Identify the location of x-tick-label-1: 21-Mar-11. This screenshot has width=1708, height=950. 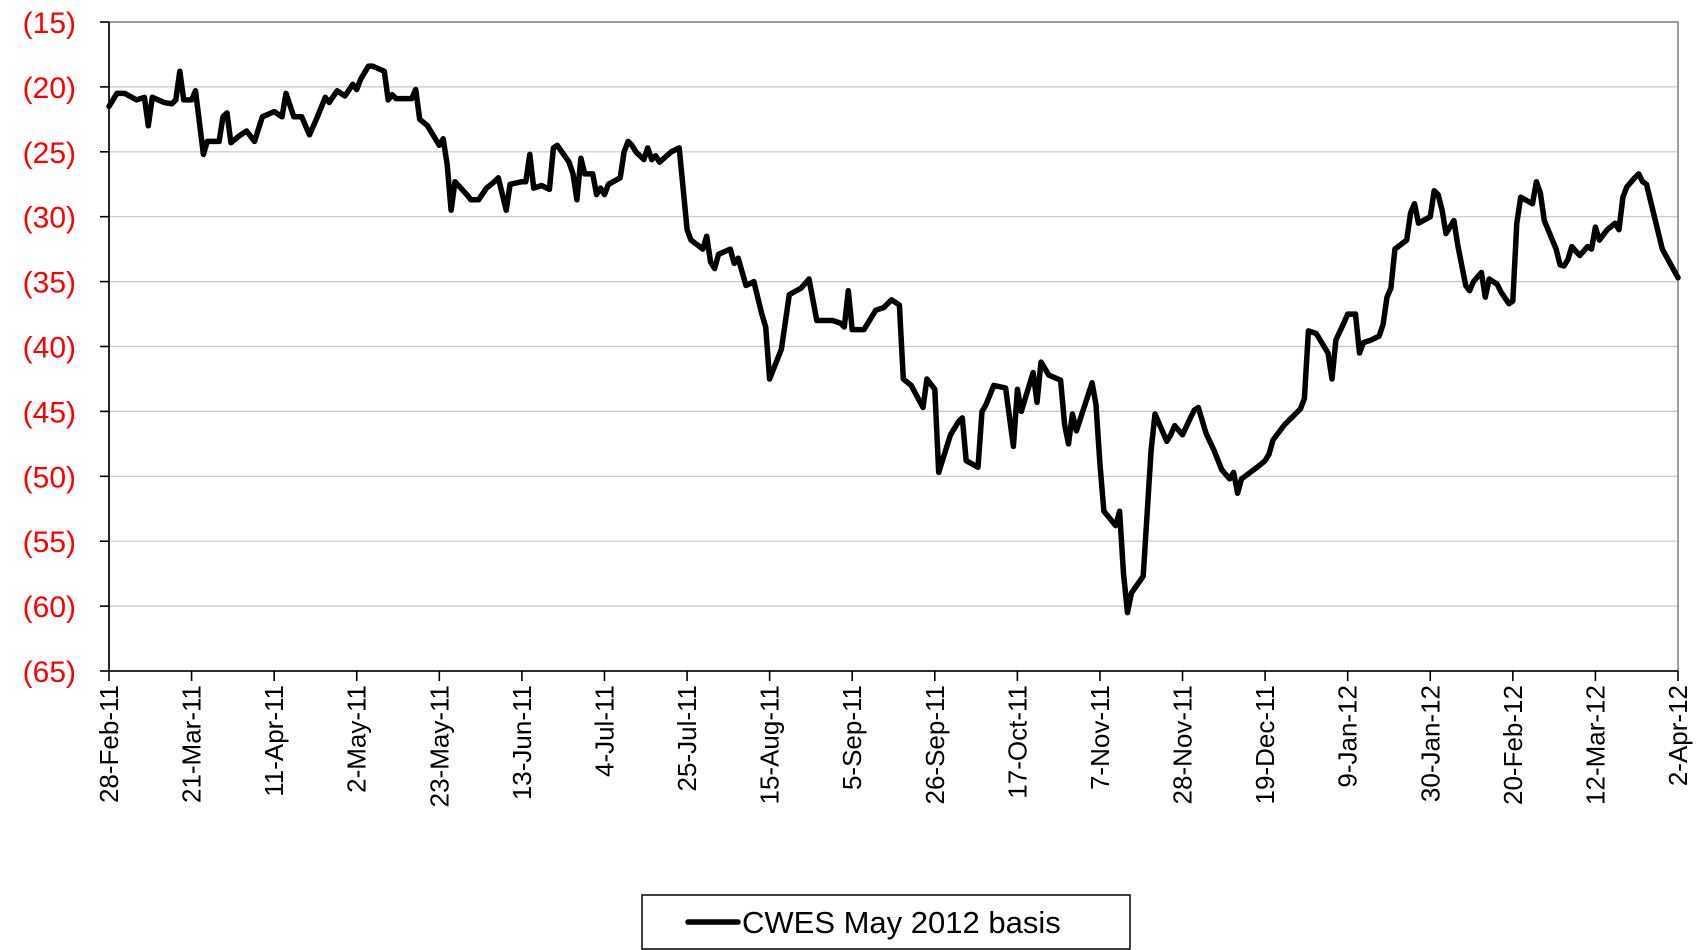
(192, 744).